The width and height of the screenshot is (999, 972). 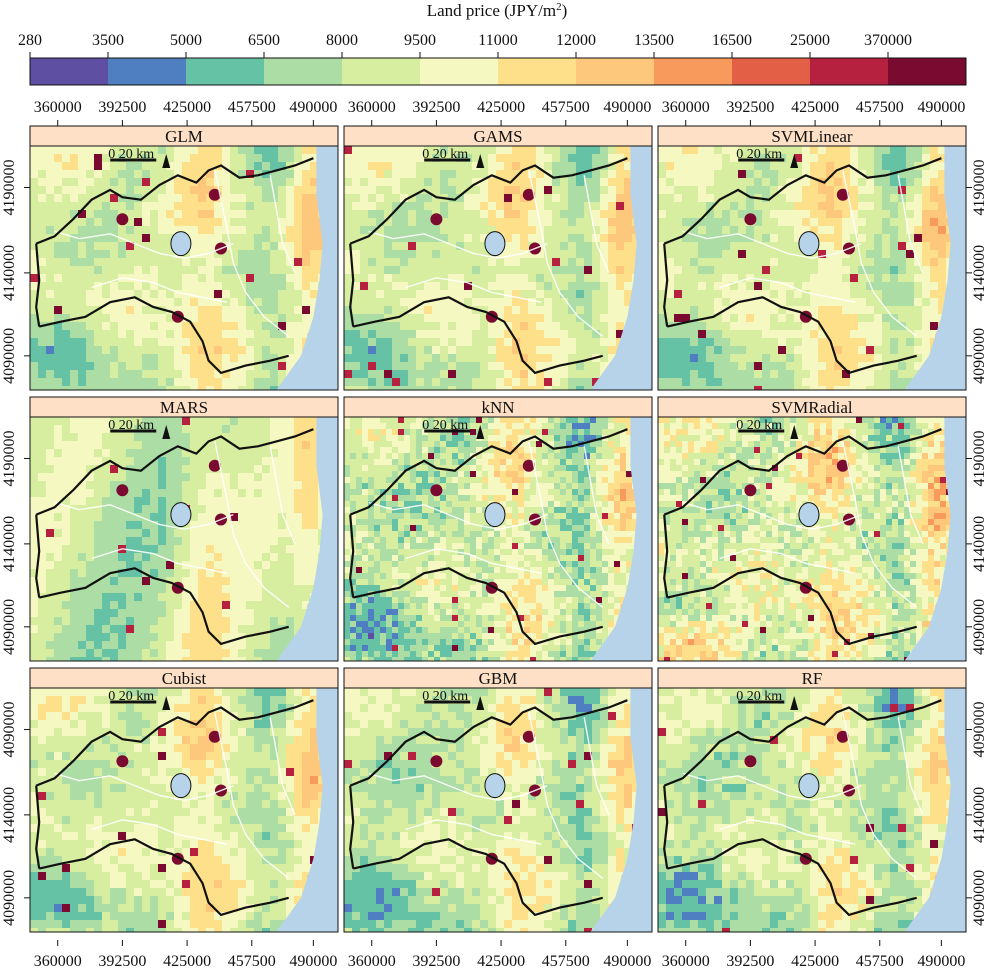 I want to click on y-tick-label: 4140000, so click(x=9, y=815).